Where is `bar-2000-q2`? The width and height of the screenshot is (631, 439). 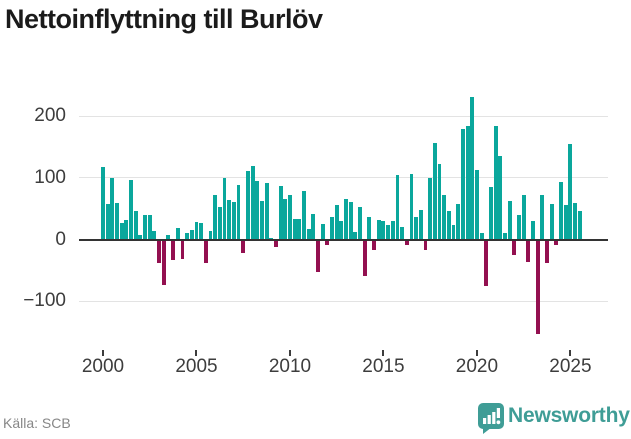 bar-2000-q2 is located at coordinates (107, 221).